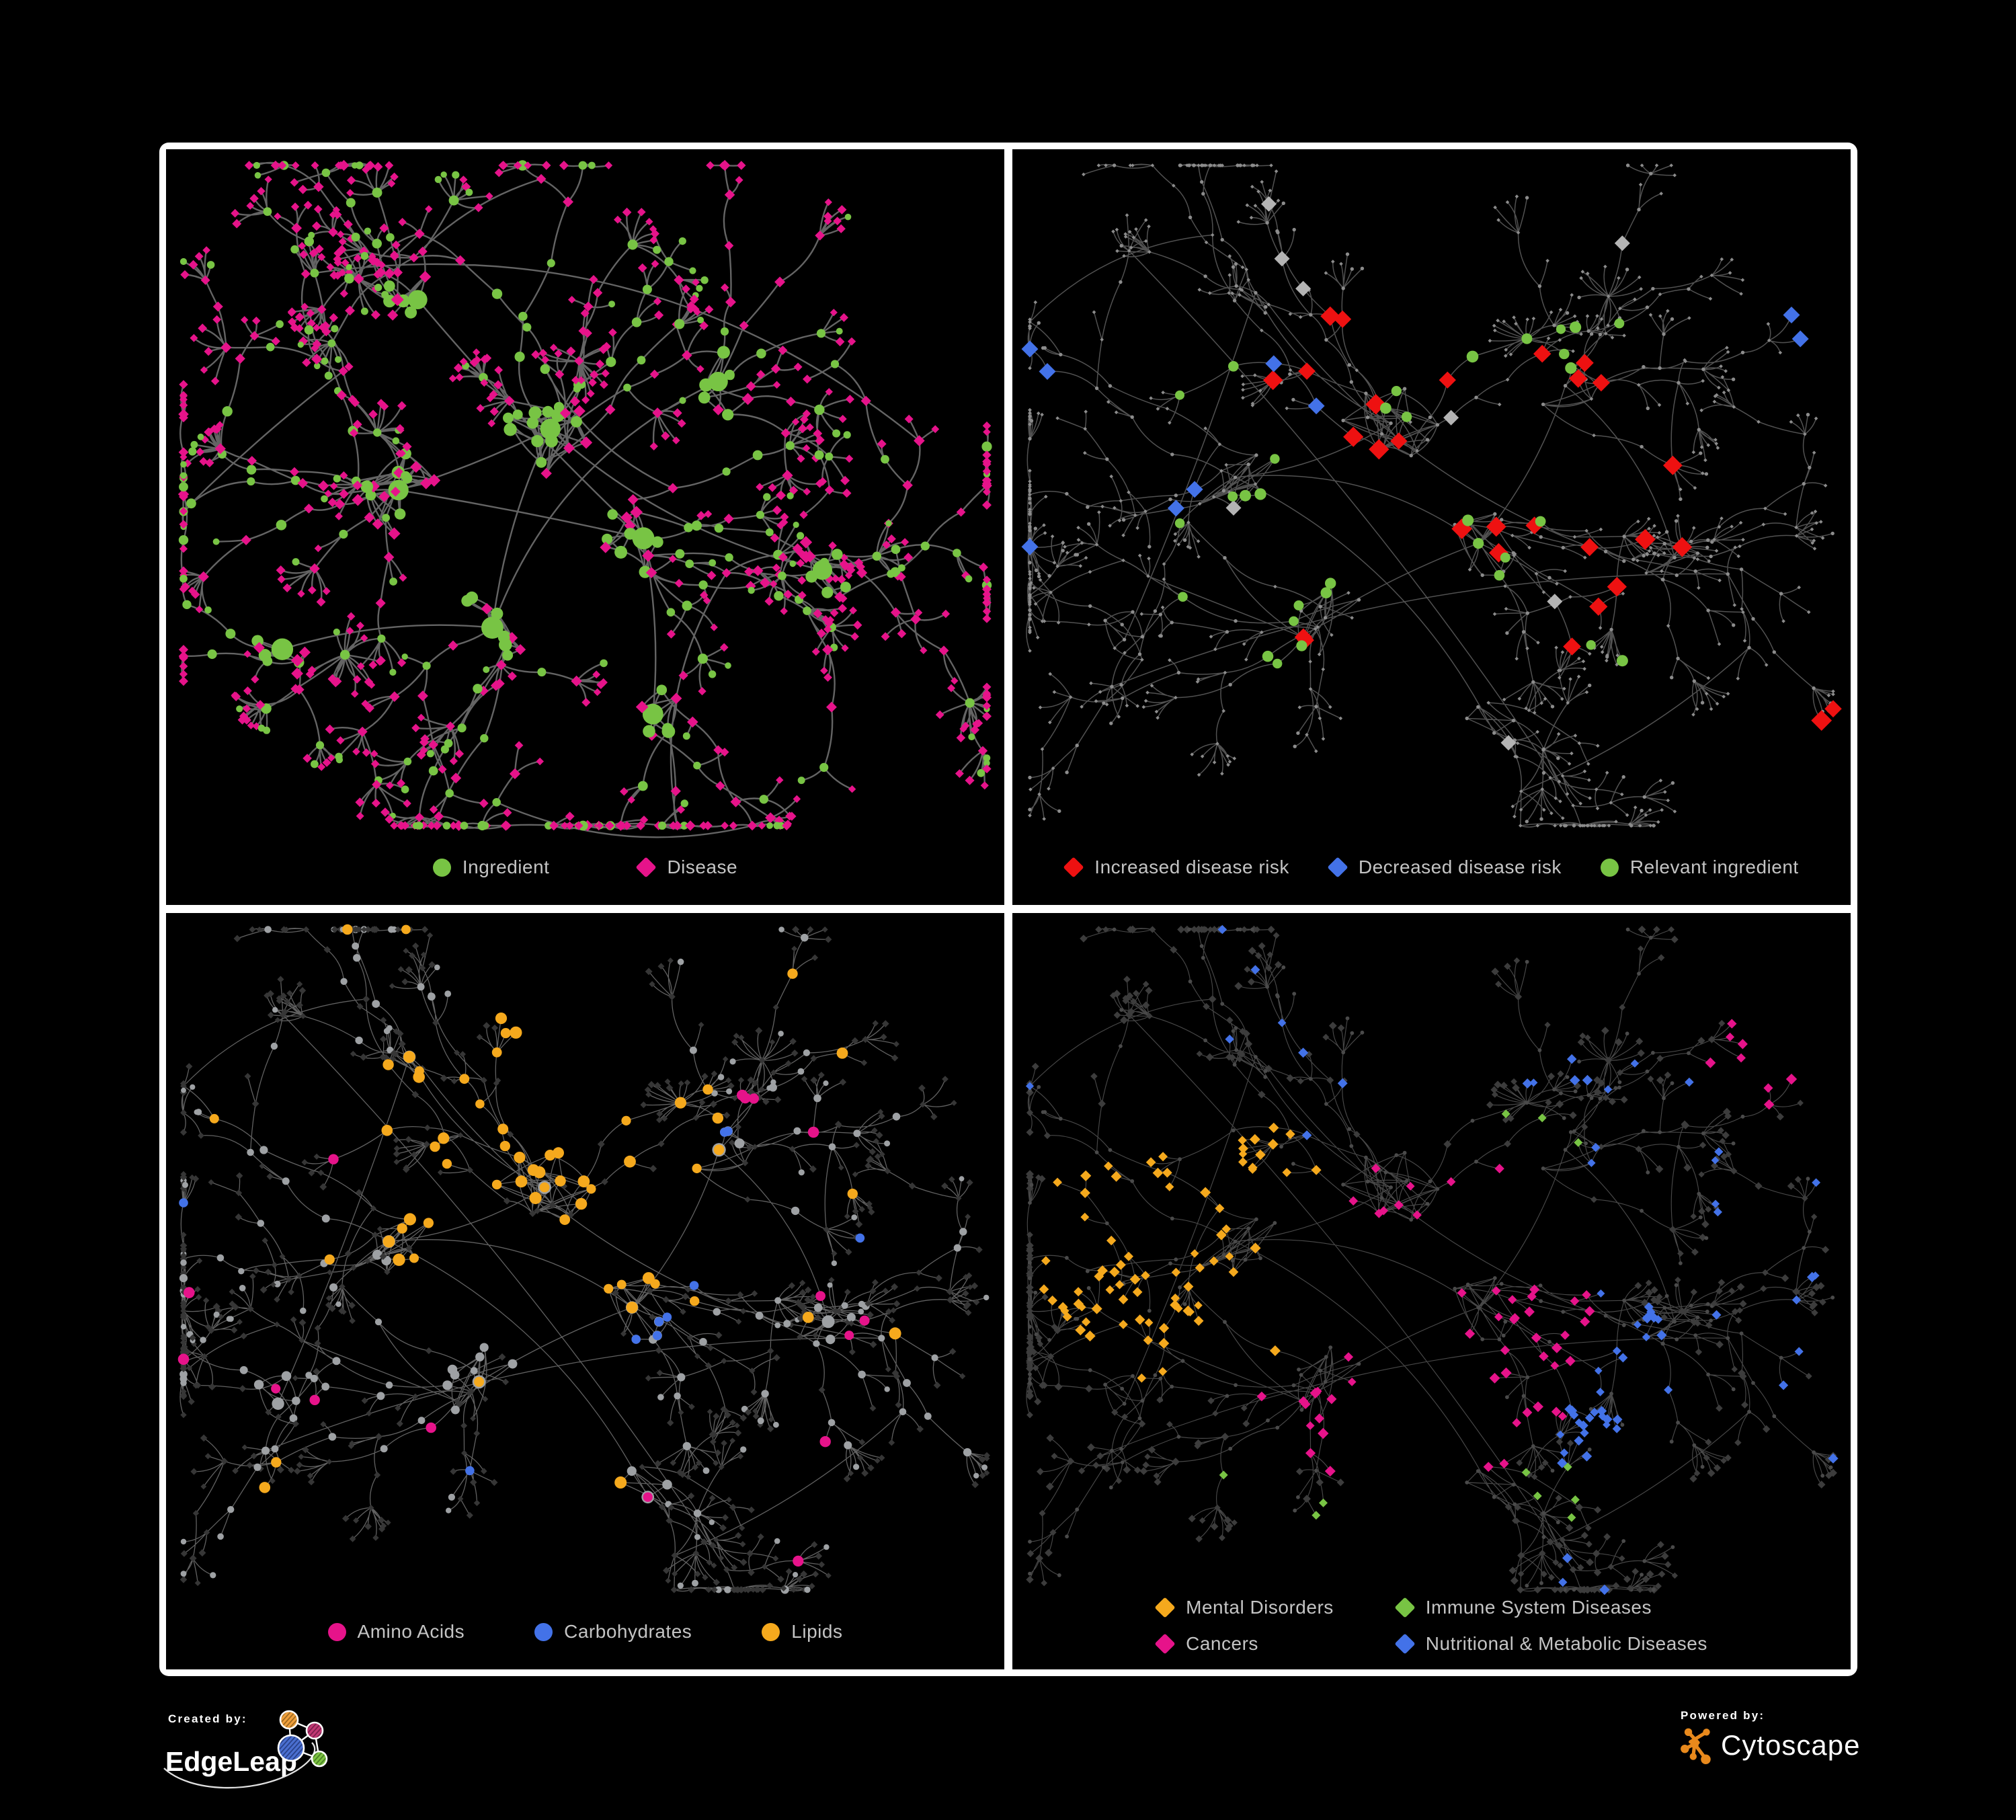  What do you see at coordinates (1723, 1715) in the screenshot?
I see `powered-by-label: Powered by:` at bounding box center [1723, 1715].